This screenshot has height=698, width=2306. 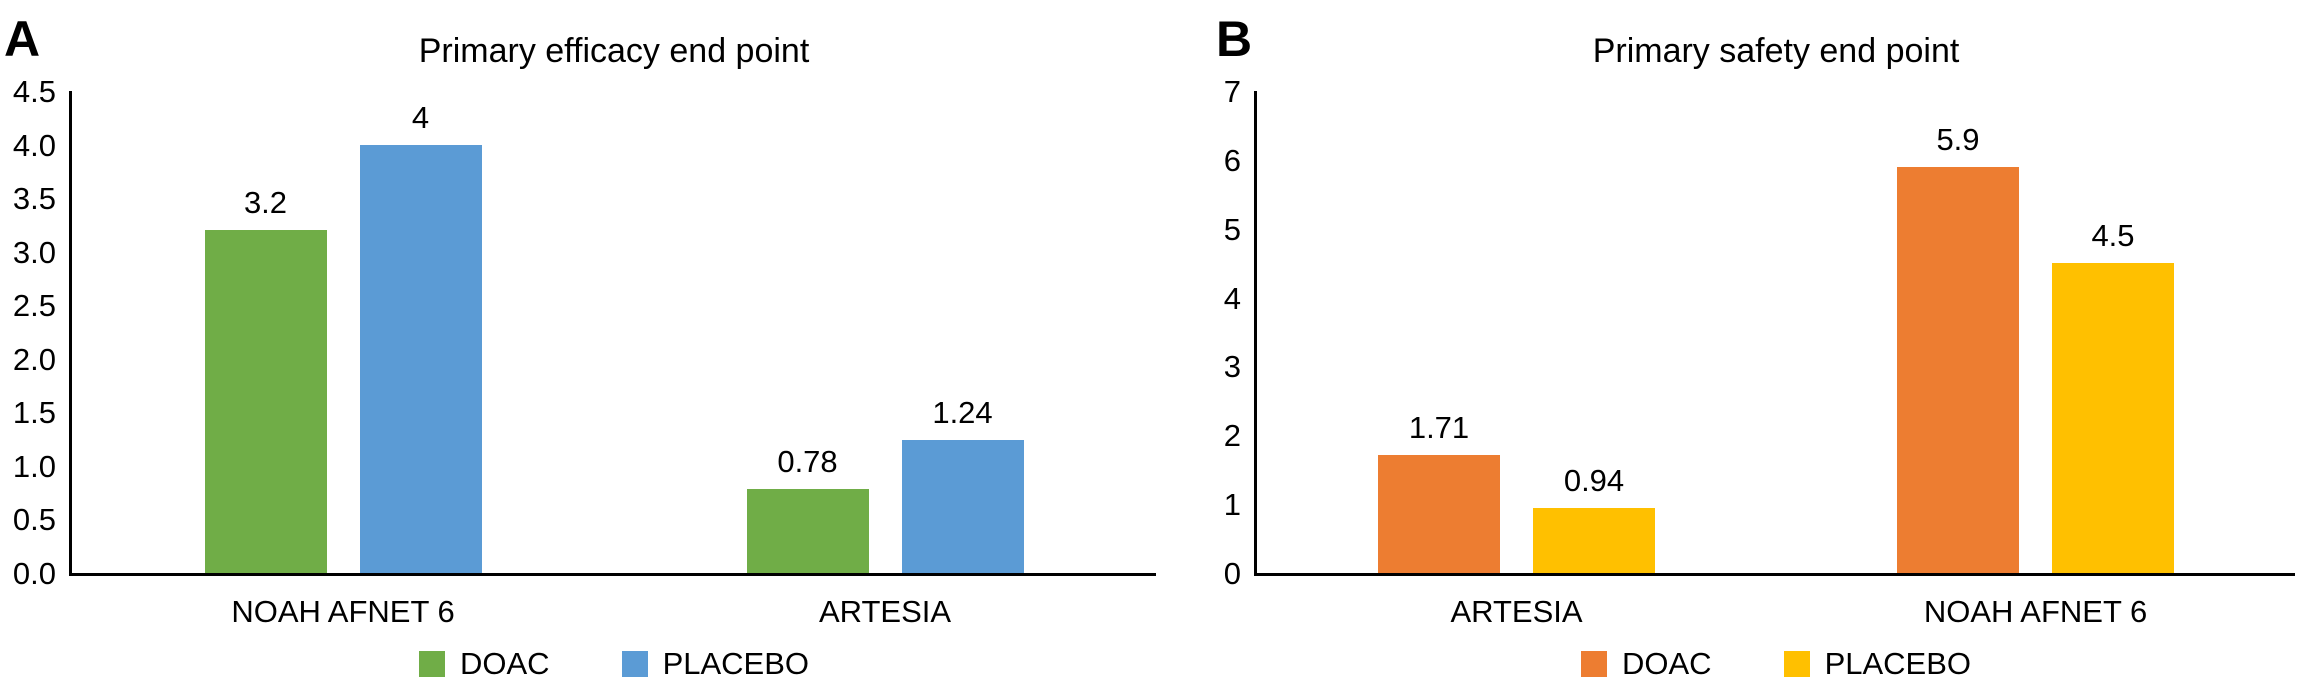 What do you see at coordinates (1776, 51) in the screenshot?
I see `chart-title: Primary safety end point` at bounding box center [1776, 51].